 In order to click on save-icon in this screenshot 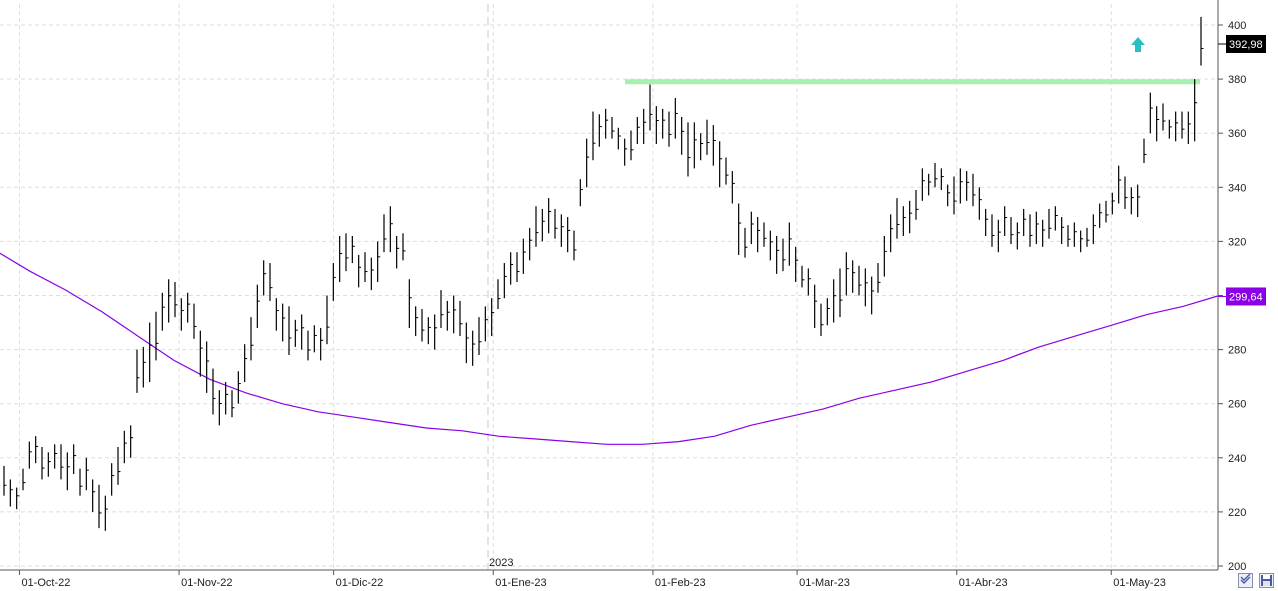, I will do `click(1266, 580)`.